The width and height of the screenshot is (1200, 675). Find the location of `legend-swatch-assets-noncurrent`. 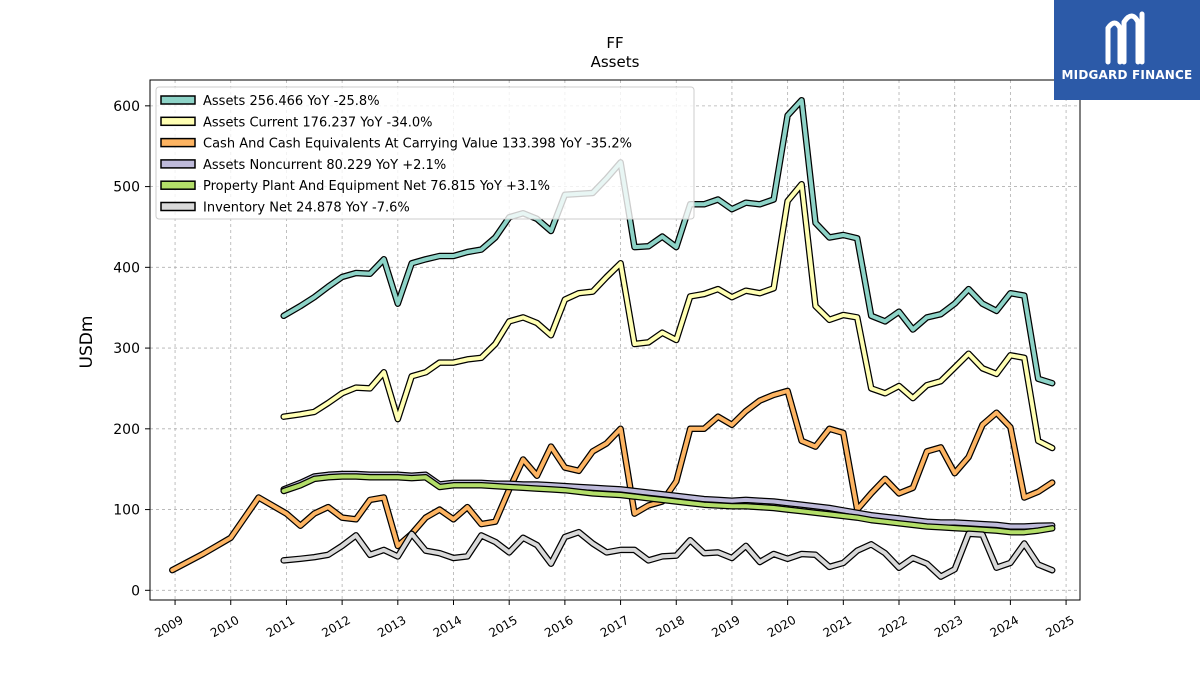

legend-swatch-assets-noncurrent is located at coordinates (178, 164).